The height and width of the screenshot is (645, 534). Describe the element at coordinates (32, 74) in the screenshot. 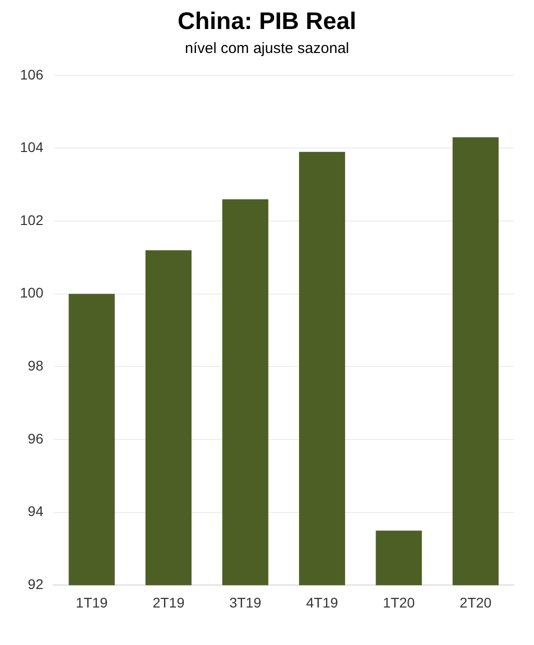

I see `y-tick-label: 106` at that location.